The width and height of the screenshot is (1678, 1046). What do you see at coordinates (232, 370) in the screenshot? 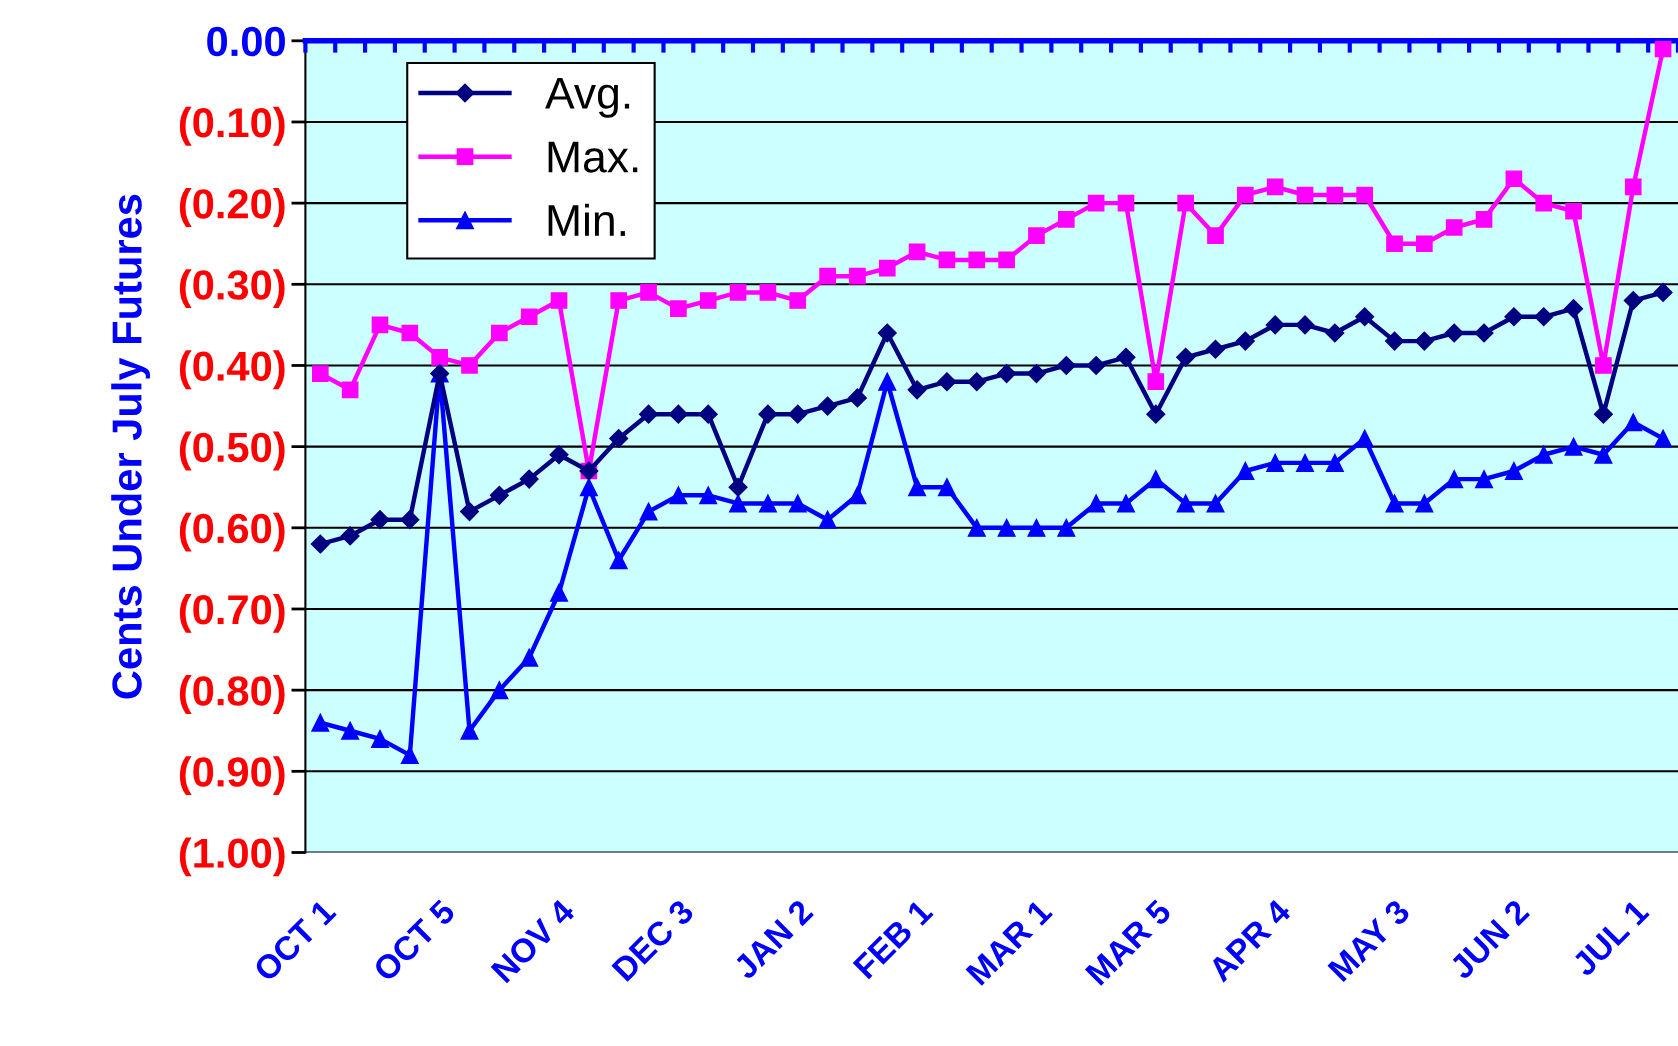
I see `y-tick-label: (0.40)` at bounding box center [232, 370].